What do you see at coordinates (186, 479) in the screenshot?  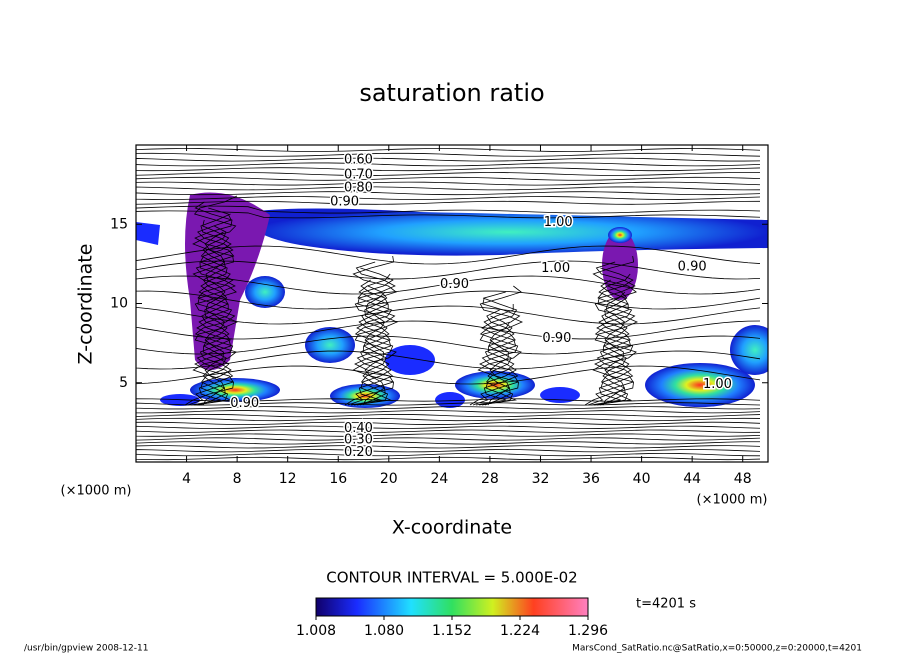 I see `x-tick-label: 4` at bounding box center [186, 479].